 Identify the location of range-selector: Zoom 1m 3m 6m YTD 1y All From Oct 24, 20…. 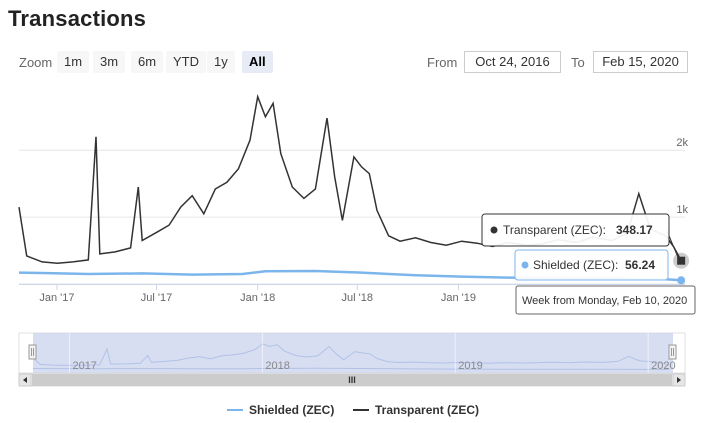
(355, 63).